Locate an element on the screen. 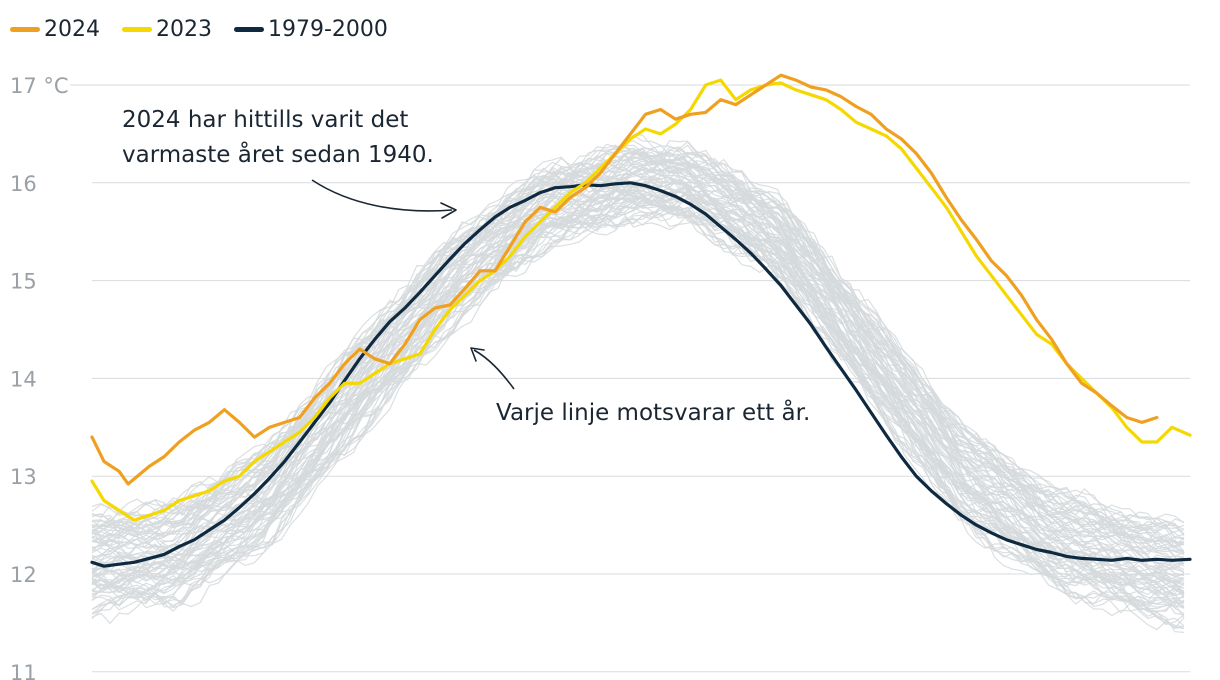  y-tick-label-11: 11 is located at coordinates (23, 670).